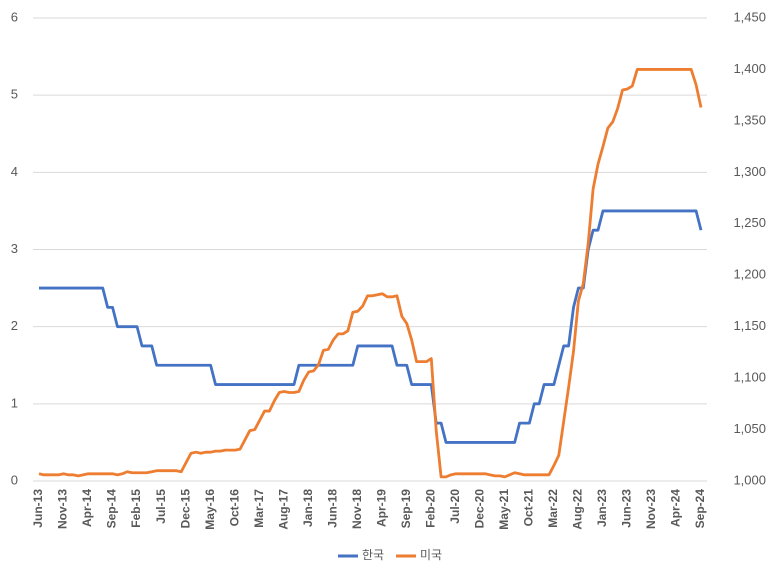 This screenshot has width=773, height=575. Describe the element at coordinates (480, 509) in the screenshot. I see `x-tick-label: Dec-20` at that location.